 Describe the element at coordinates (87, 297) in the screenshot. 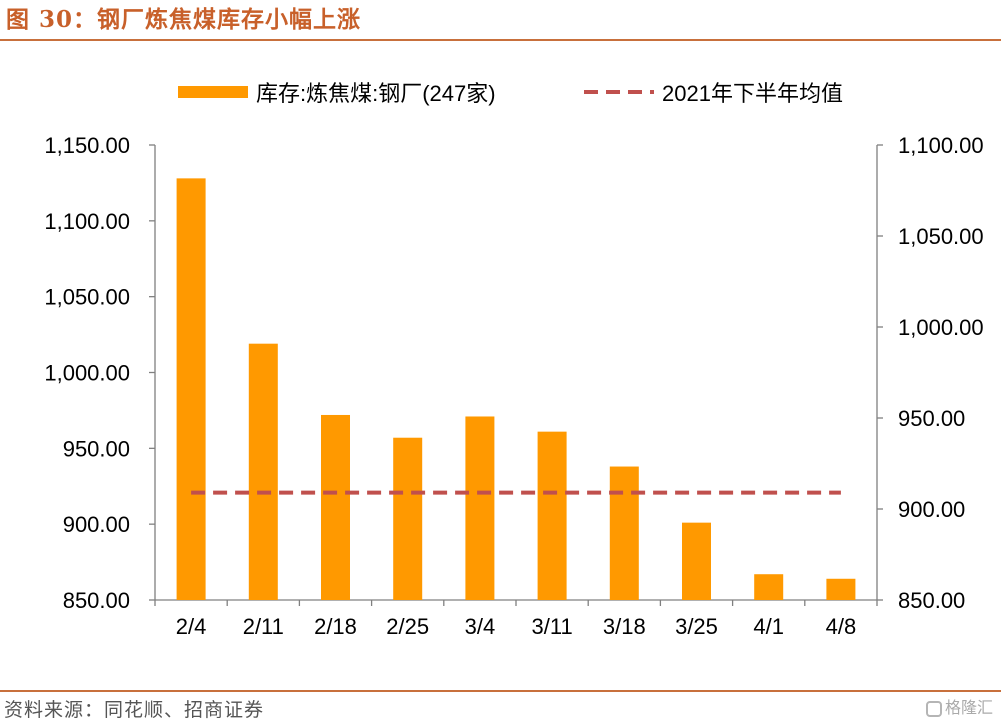

I see `left-y-tick-label: 1,050.00` at that location.